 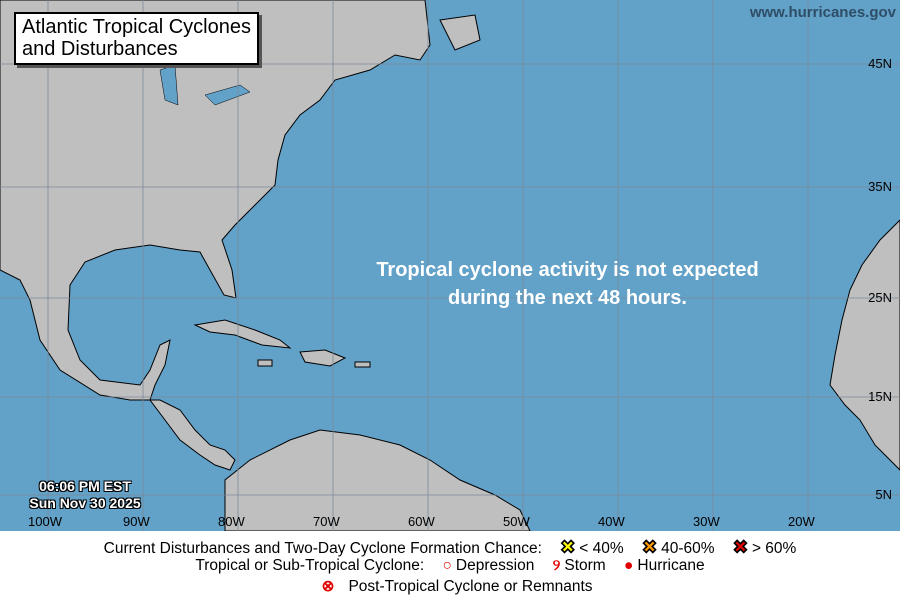 I want to click on latitude-label: 25N, so click(x=880, y=297).